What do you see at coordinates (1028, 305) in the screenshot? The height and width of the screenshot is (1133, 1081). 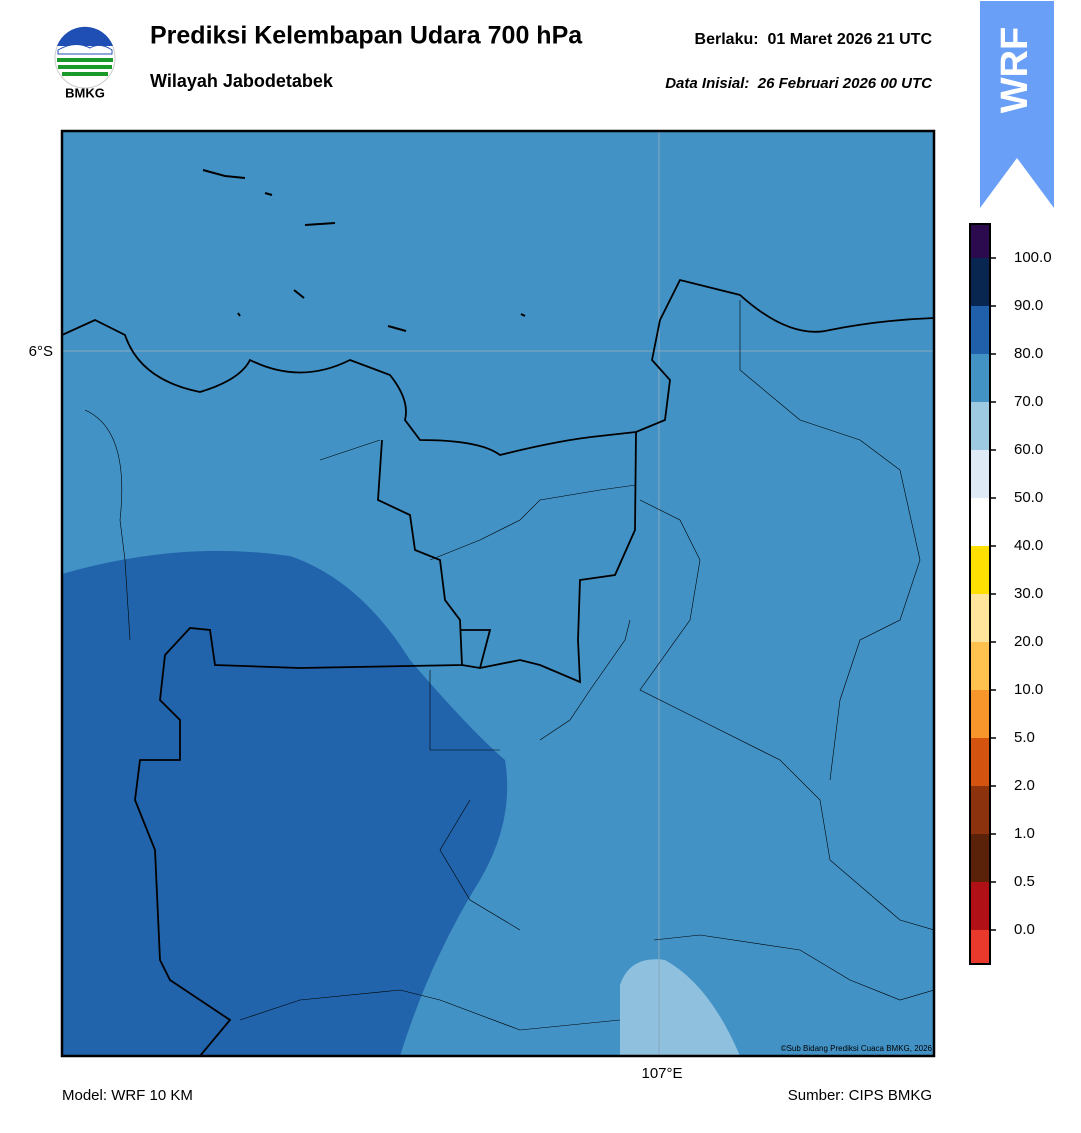 I see `colorbar-label: 90.0` at bounding box center [1028, 305].